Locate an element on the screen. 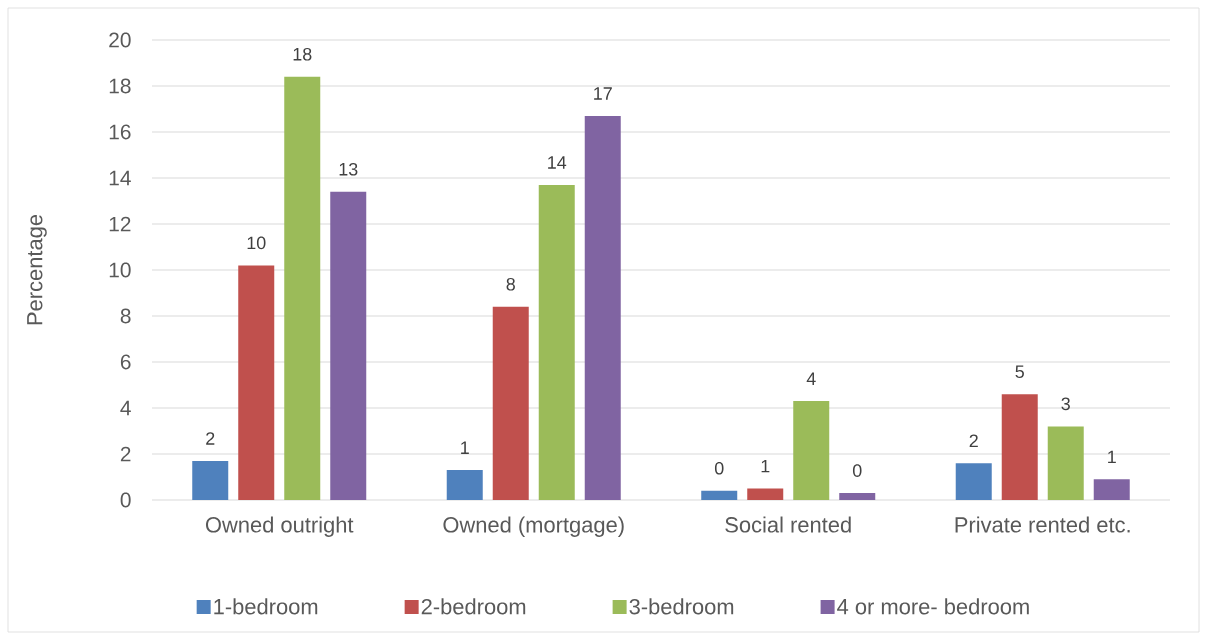 The width and height of the screenshot is (1207, 635). data-label: 17 is located at coordinates (603, 93).